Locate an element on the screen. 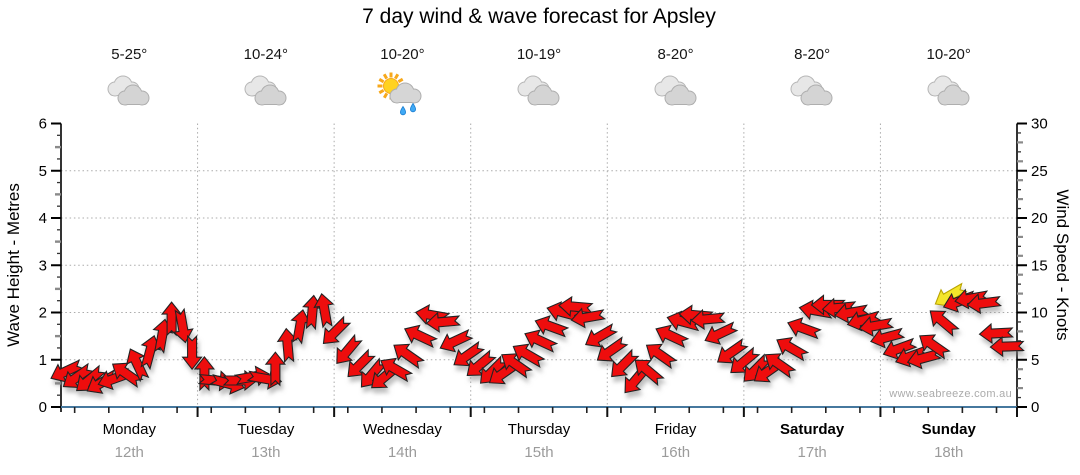 The height and width of the screenshot is (475, 1080). page-title: 7 day wind & wave forecast for Apsley is located at coordinates (539, 16).